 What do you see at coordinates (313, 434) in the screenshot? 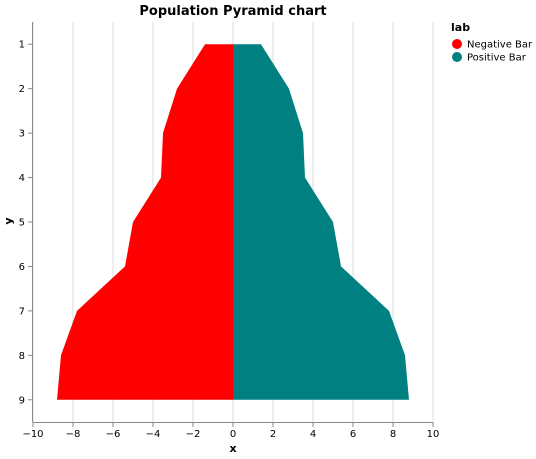
I see `x-tick-label: 4` at bounding box center [313, 434].